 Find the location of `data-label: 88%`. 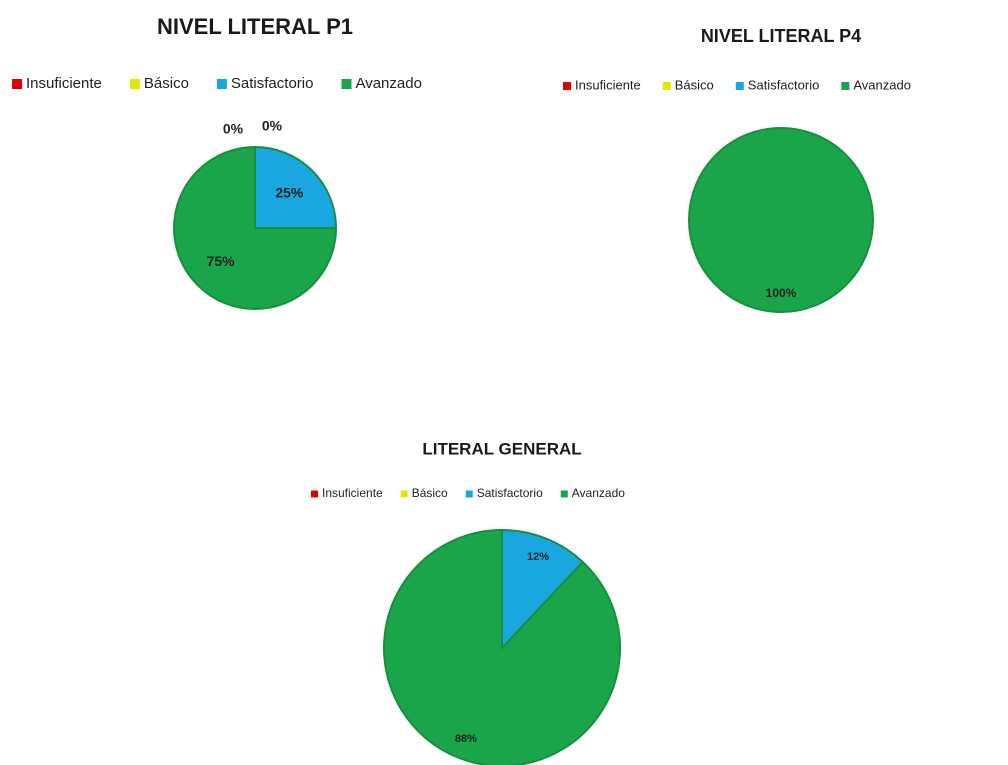

data-label: 88% is located at coordinates (466, 739).